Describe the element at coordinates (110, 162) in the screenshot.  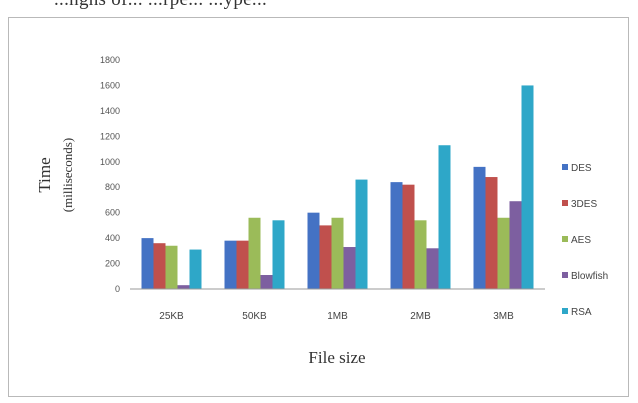
I see `y-tick-label: 1000` at that location.